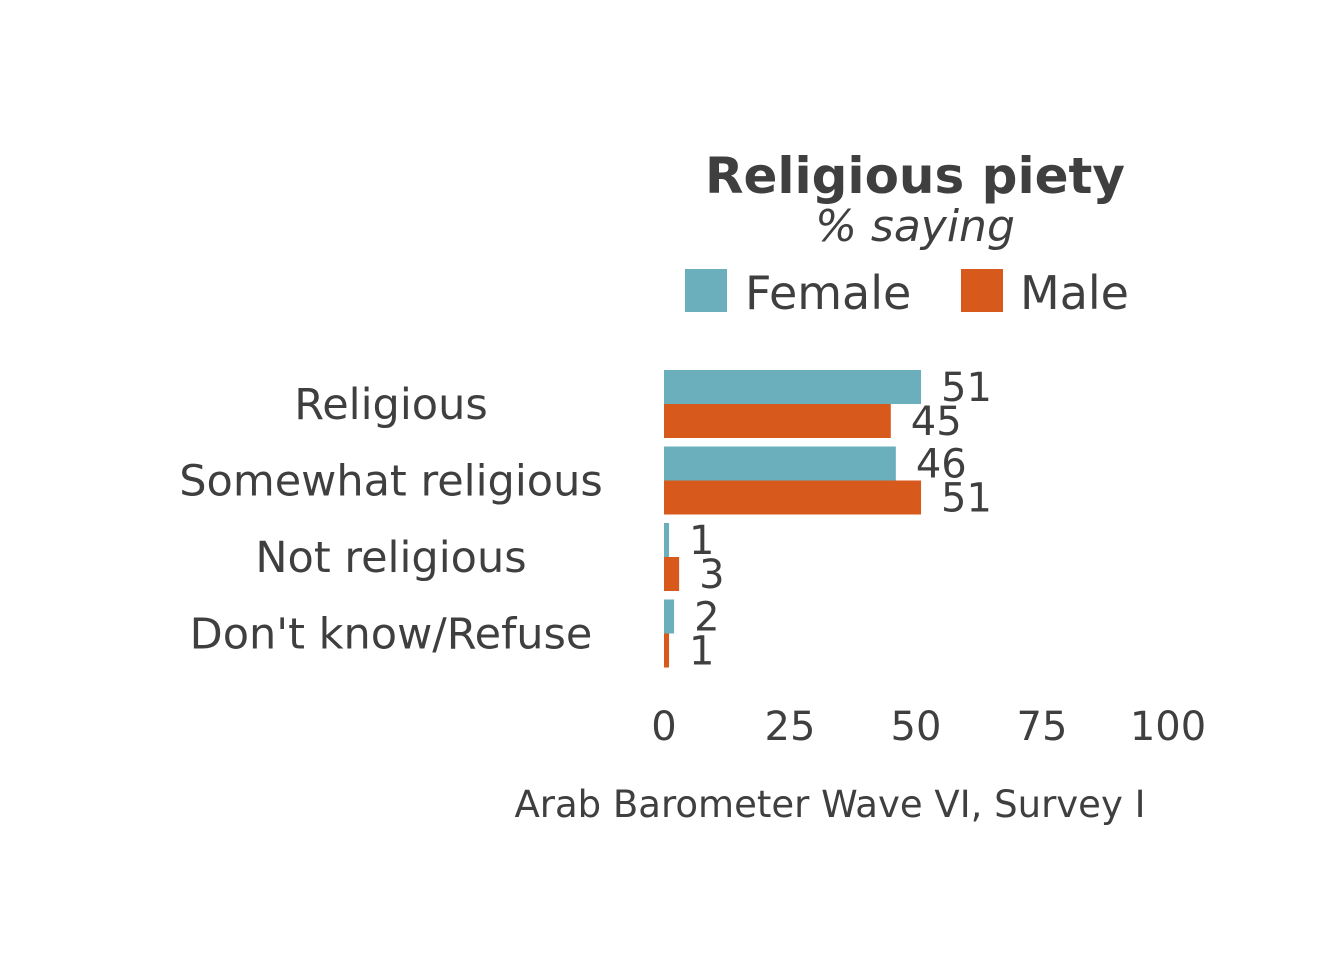 The image size is (1344, 960). What do you see at coordinates (667, 540) in the screenshot?
I see `bar-female-not-religious` at bounding box center [667, 540].